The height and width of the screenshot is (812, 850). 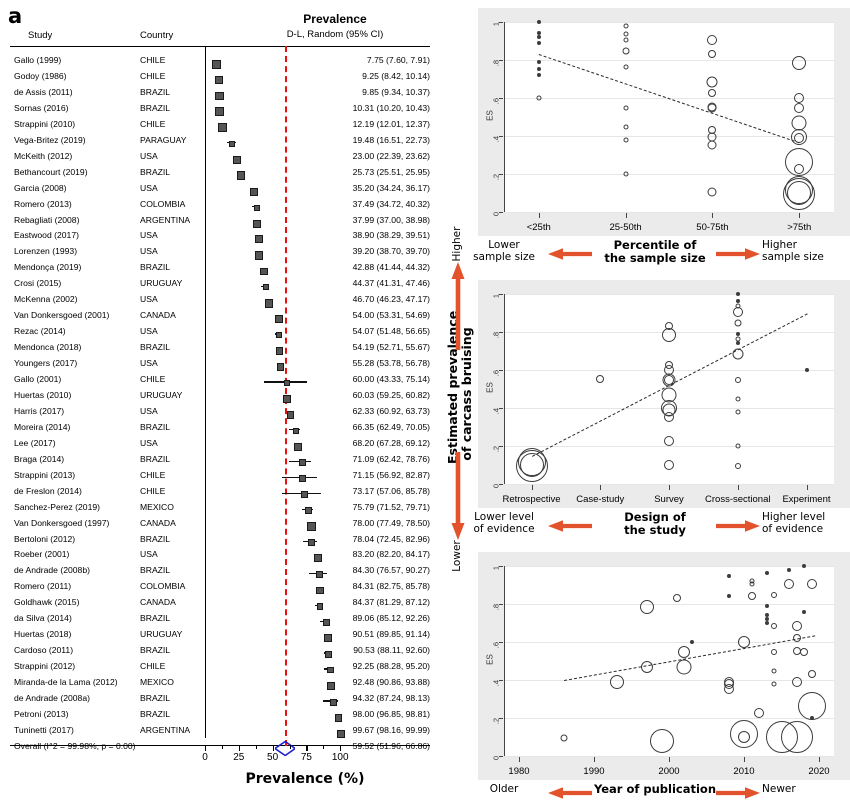 What do you see at coordinates (220, 302) in the screenshot?
I see `forest-row: McKenna (2002) USA 46.70 (46.23, 47.17)` at bounding box center [220, 302].